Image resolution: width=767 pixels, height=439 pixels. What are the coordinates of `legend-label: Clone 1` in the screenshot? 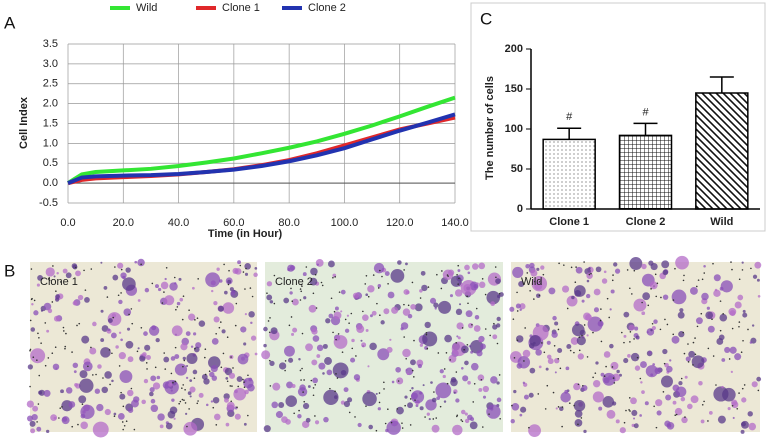 It's located at (241, 8).